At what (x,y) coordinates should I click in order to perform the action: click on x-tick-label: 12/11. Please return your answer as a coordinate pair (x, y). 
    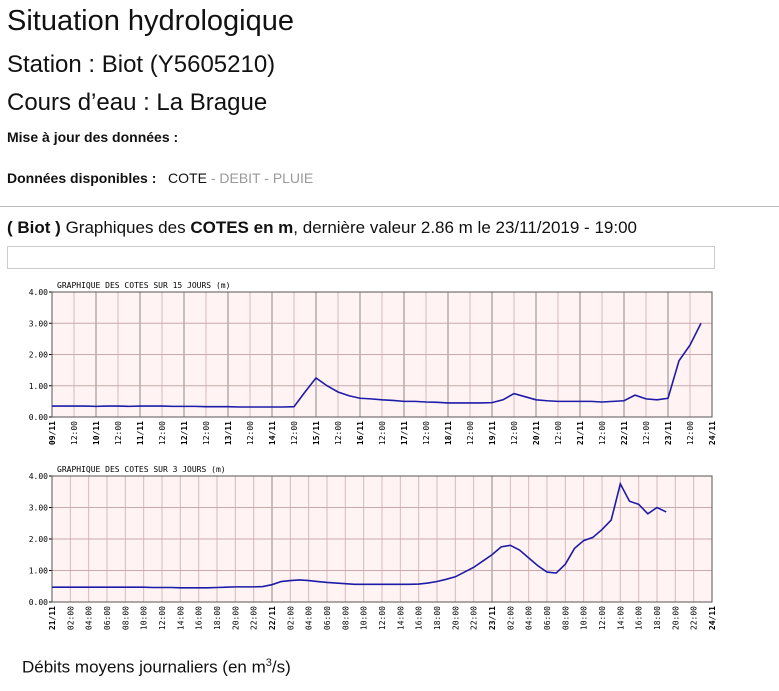
    Looking at the image, I should click on (184, 433).